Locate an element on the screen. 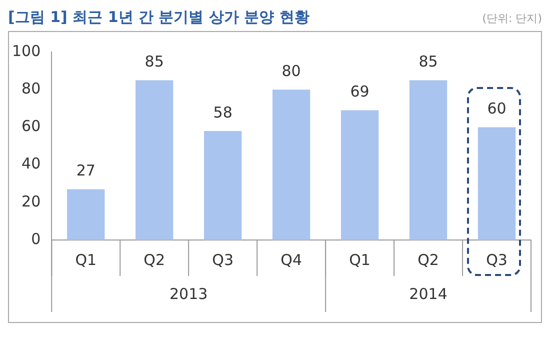  text: 2014 is located at coordinates (428, 293).